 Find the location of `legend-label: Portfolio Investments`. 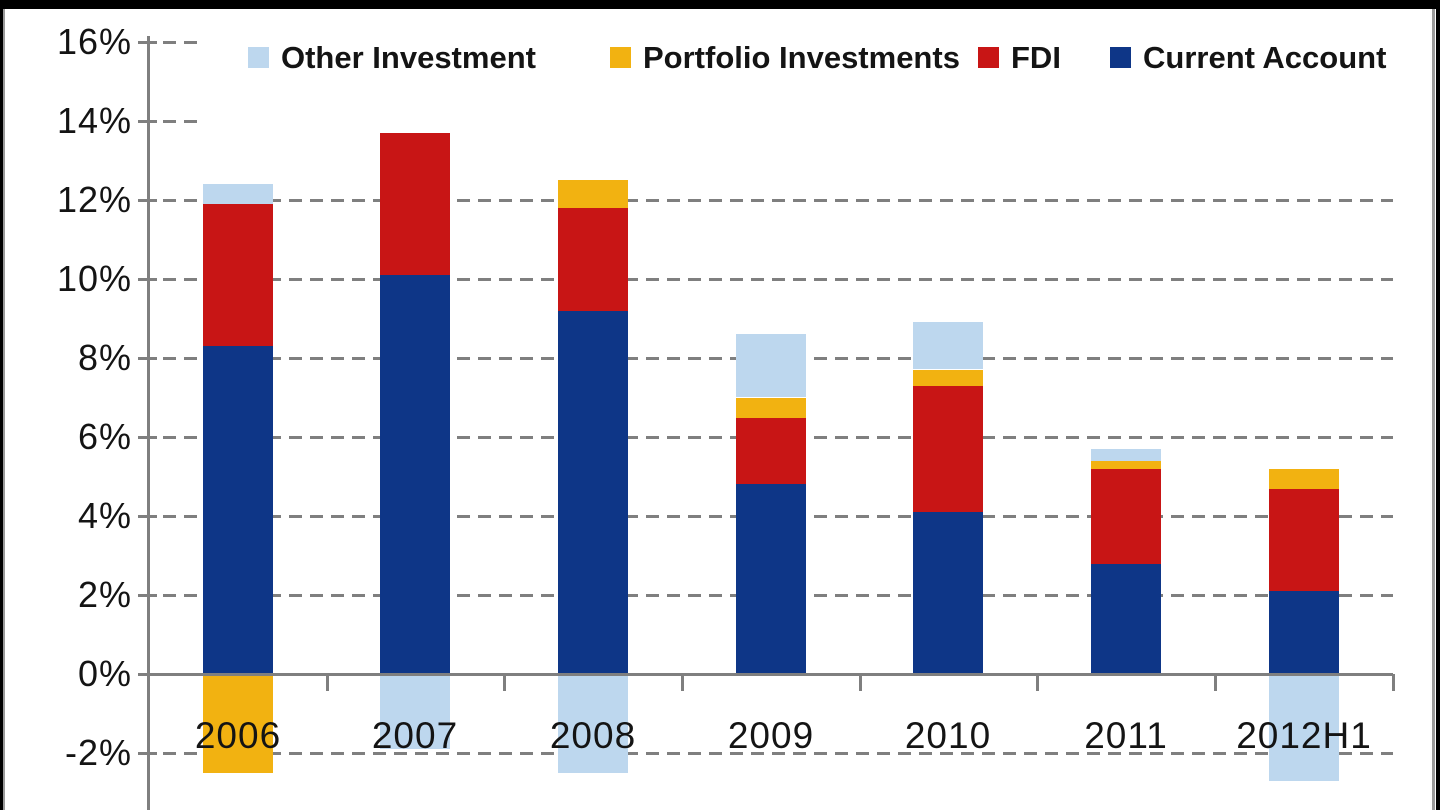

legend-label: Portfolio Investments is located at coordinates (801, 57).